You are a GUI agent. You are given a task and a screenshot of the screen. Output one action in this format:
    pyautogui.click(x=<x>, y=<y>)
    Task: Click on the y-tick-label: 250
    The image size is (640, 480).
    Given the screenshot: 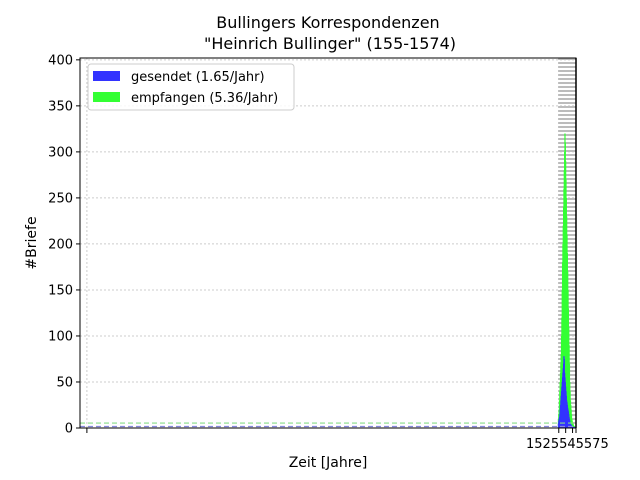 What is the action you would take?
    pyautogui.click(x=60, y=198)
    